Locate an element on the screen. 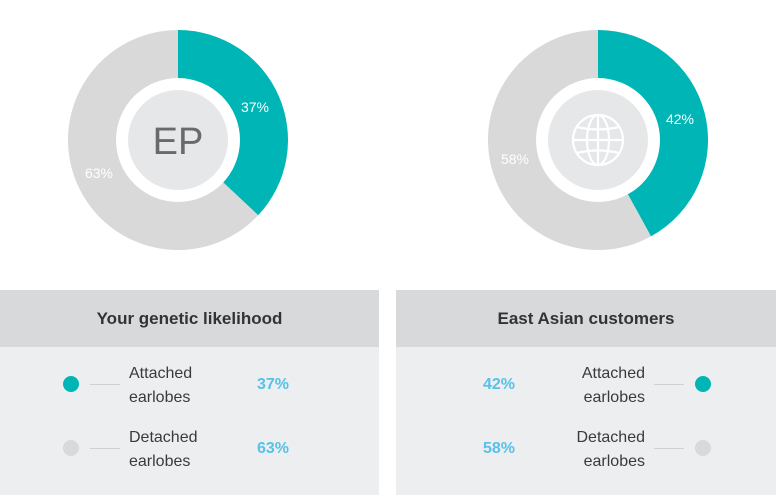  avatar-initials: EP is located at coordinates (178, 142).